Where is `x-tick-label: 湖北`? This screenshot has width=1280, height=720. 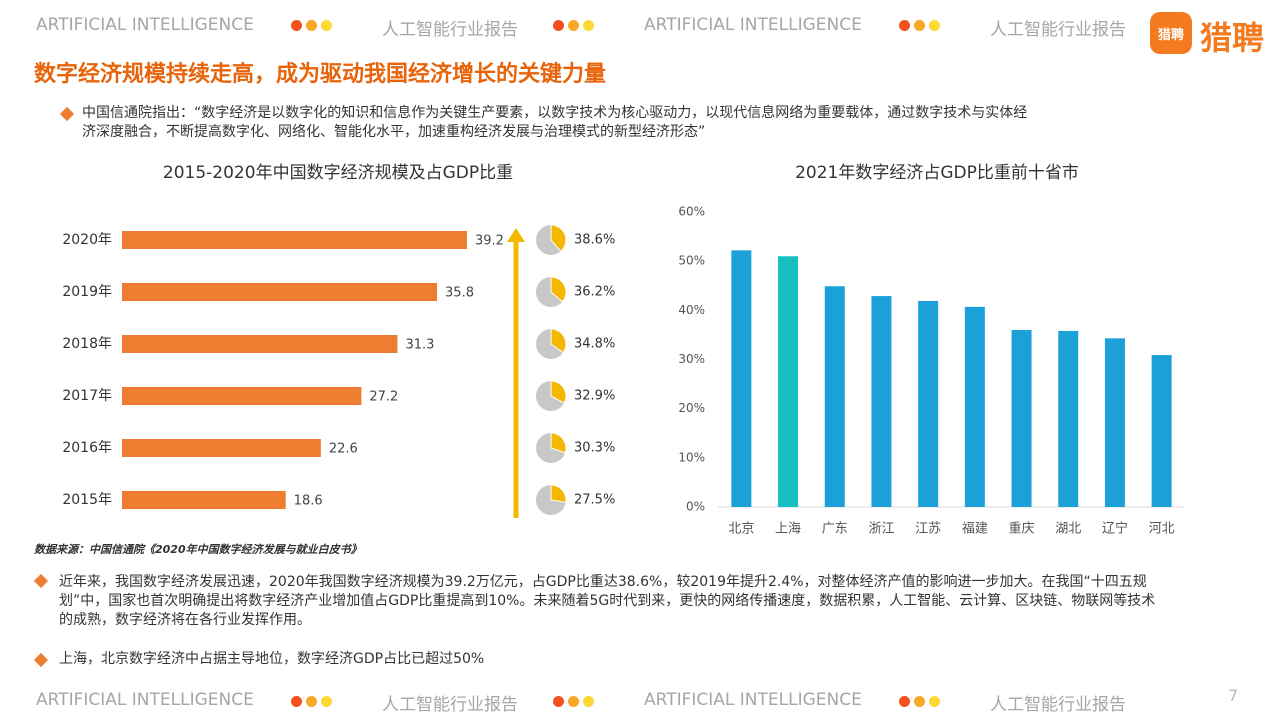 x-tick-label: 湖北 is located at coordinates (1068, 529).